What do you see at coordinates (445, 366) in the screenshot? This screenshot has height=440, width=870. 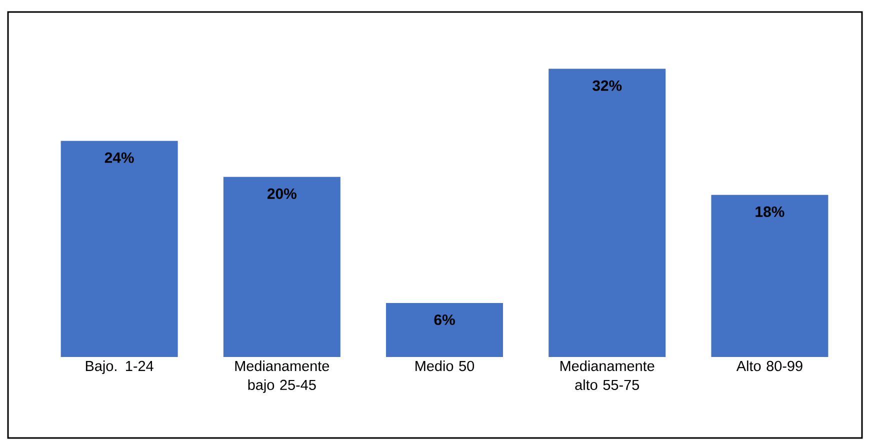 I see `x-tick-label: Medio 50` at bounding box center [445, 366].